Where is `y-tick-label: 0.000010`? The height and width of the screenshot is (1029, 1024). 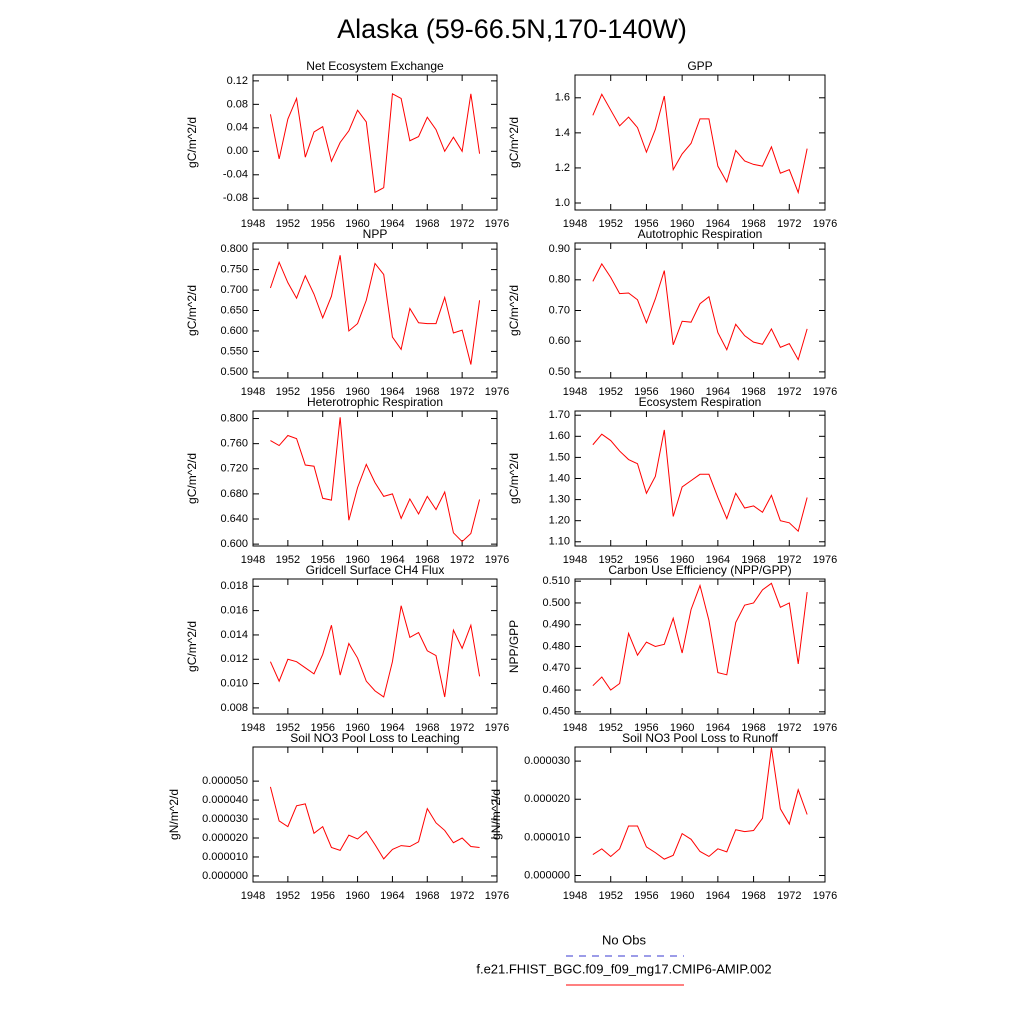
y-tick-label: 0.000010 is located at coordinates (547, 837).